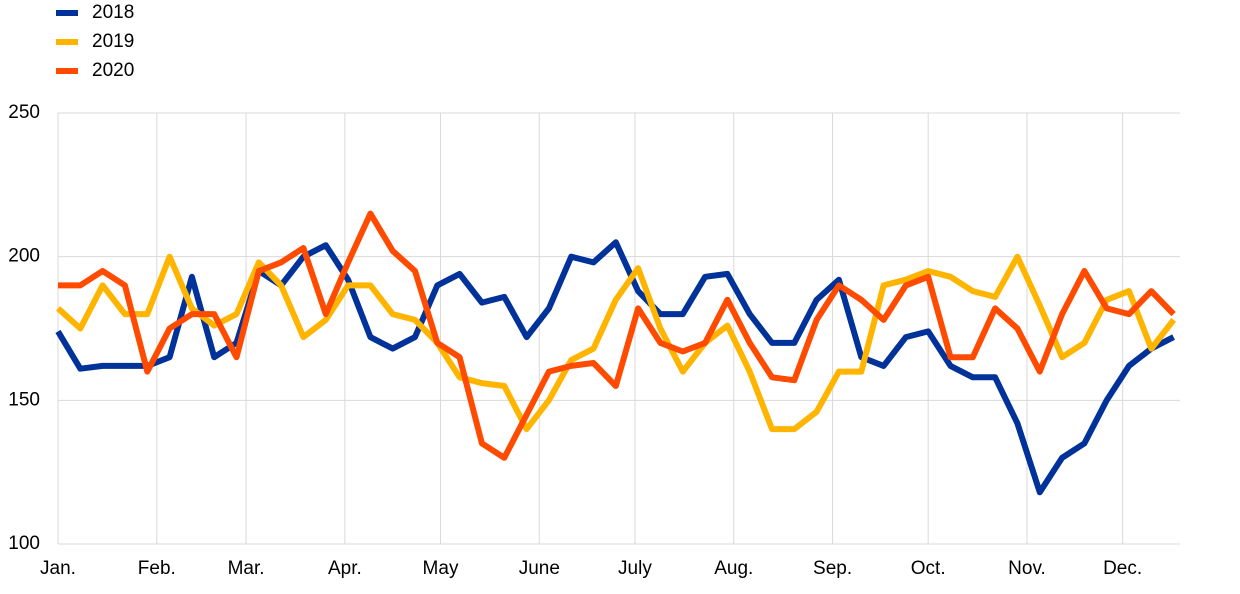 This screenshot has width=1240, height=594. I want to click on x-tick-label: May, so click(441, 568).